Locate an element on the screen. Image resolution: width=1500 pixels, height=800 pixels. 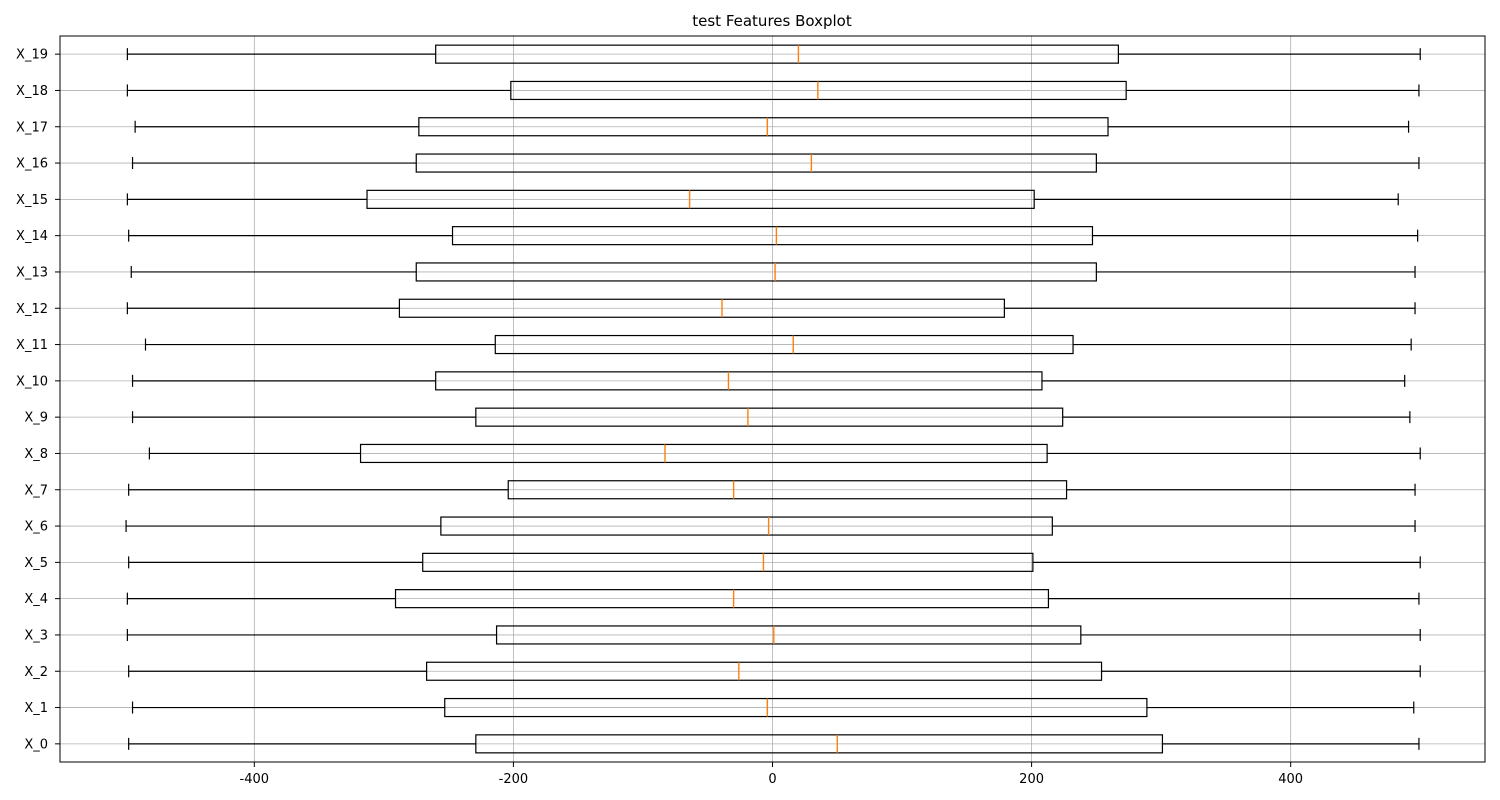
y-tick-label: X_12 is located at coordinates (32, 309).